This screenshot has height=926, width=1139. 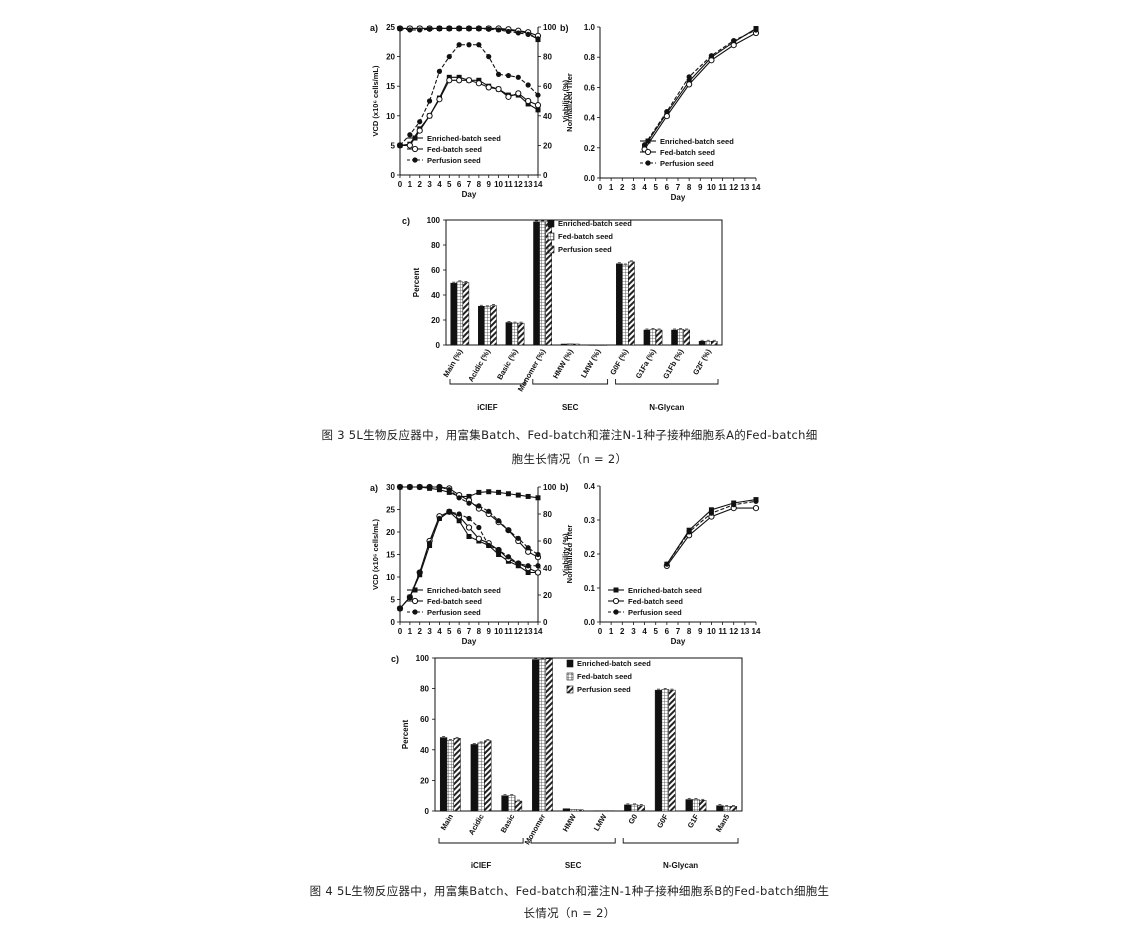 What do you see at coordinates (600, 822) in the screenshot?
I see `category-label: LMW` at bounding box center [600, 822].